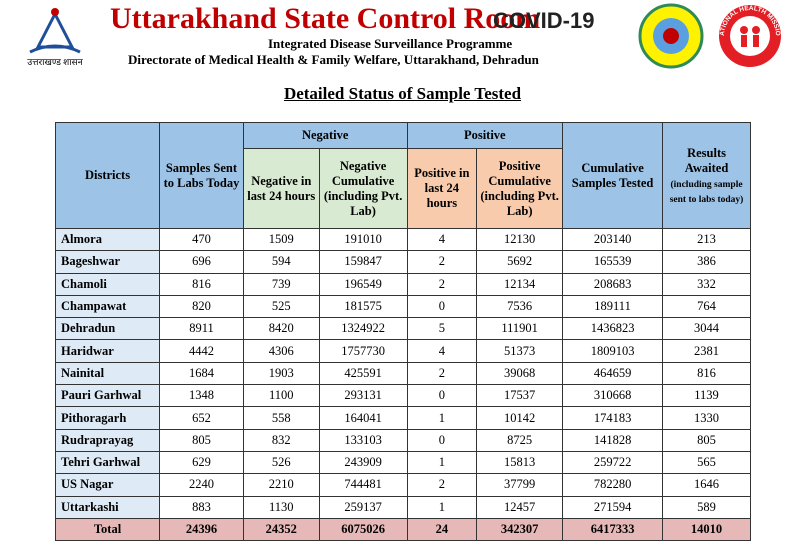 The width and height of the screenshot is (805, 551). I want to click on value-cell: 594, so click(281, 262).